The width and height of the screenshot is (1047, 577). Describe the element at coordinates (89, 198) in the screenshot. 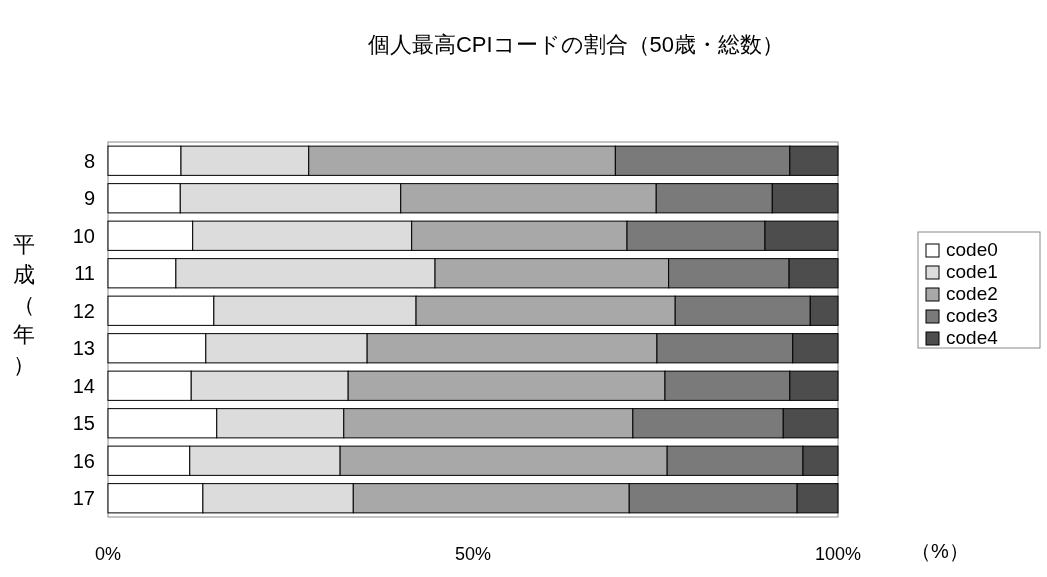

I see `y-tick-label: 9` at that location.